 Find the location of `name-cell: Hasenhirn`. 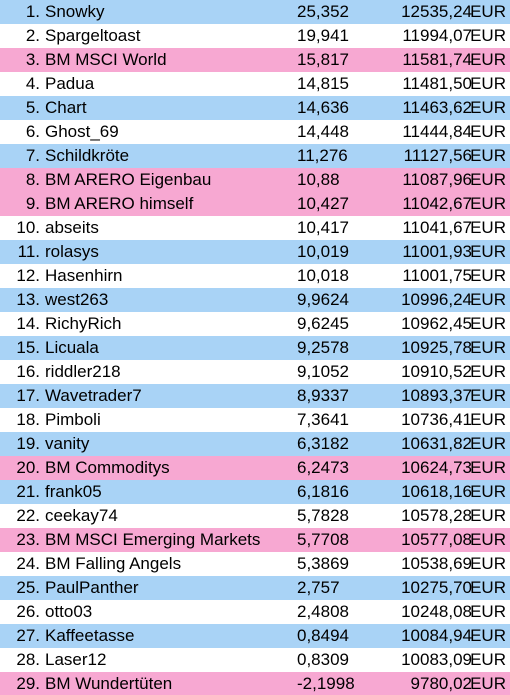

name-cell: Hasenhirn is located at coordinates (84, 275).